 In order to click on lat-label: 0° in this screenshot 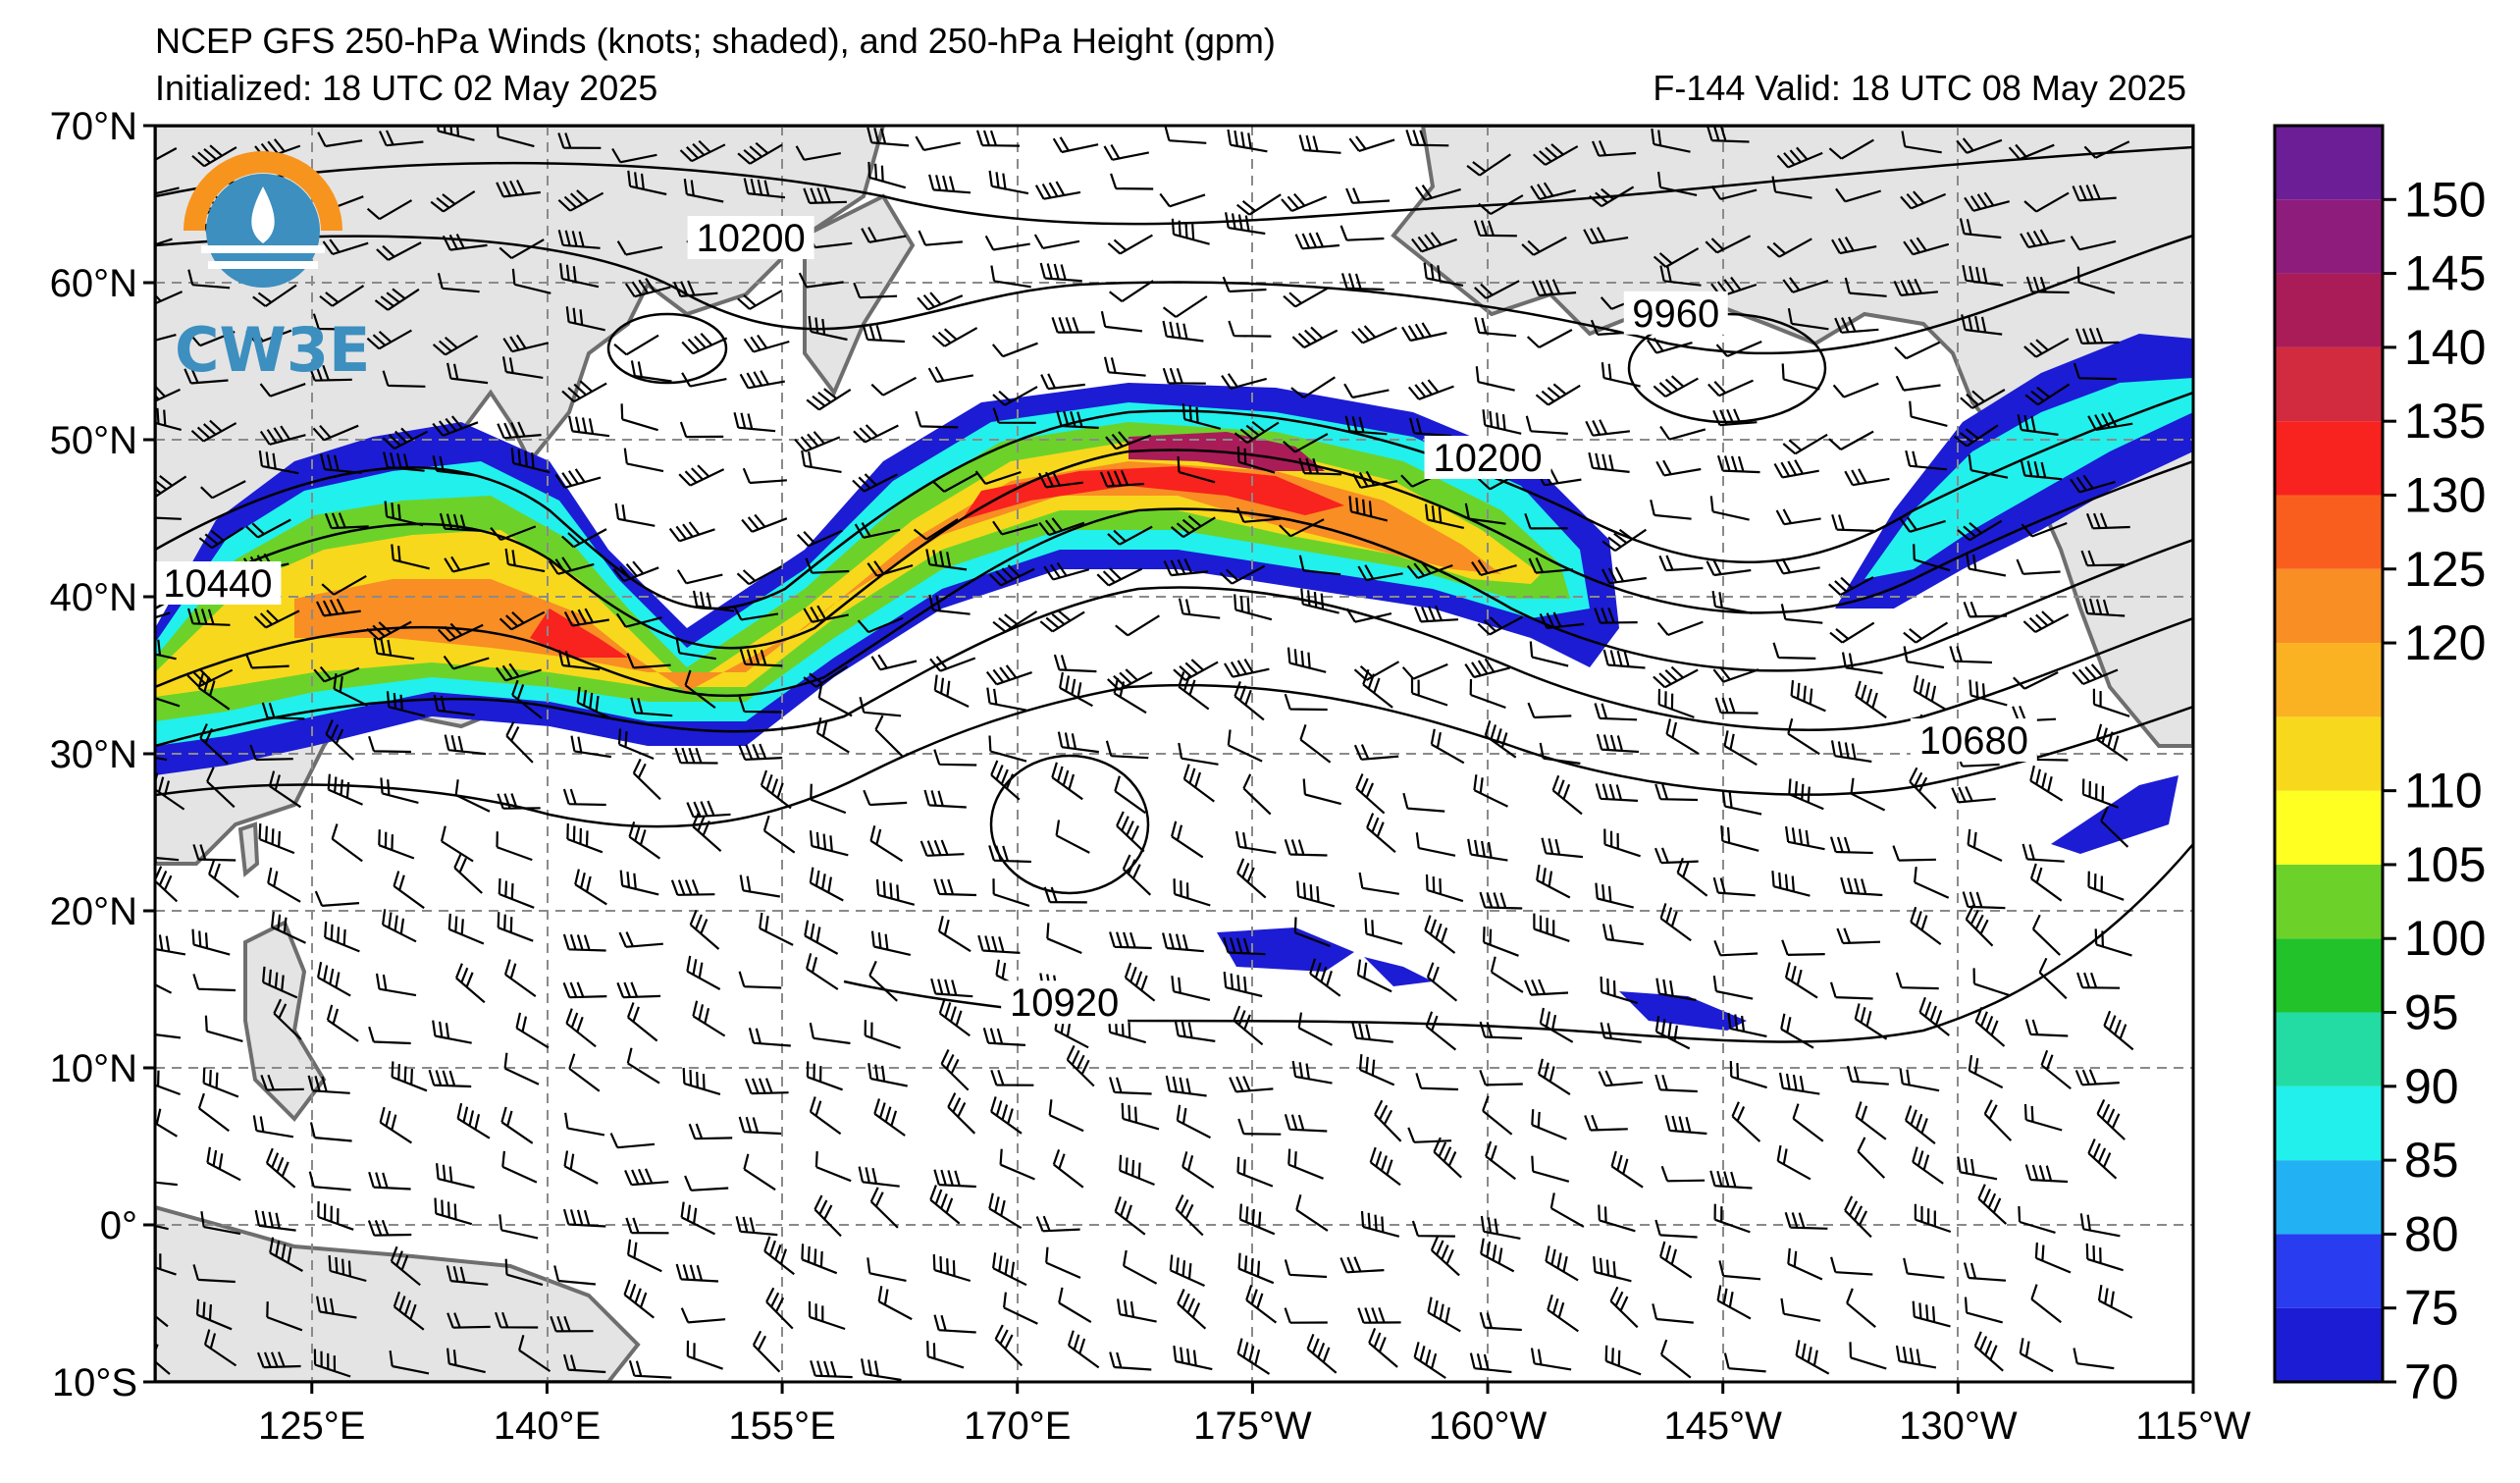, I will do `click(118, 1226)`.